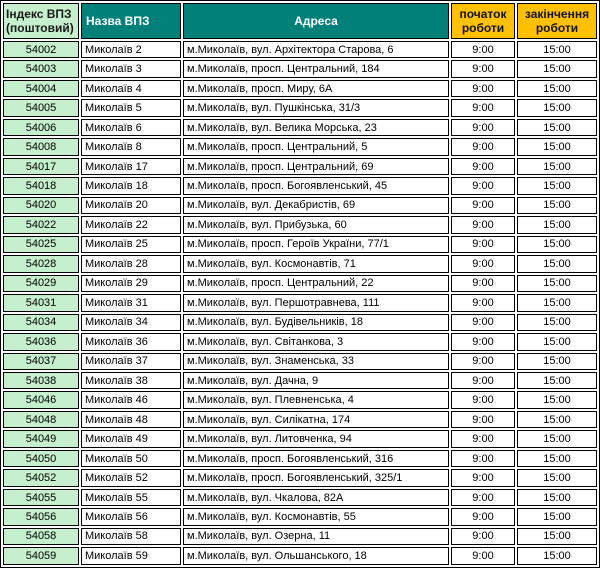  Describe the element at coordinates (316, 517) in the screenshot. I see `cell-address: м.Миколаїв, вул. Космонавтів, 55` at that location.